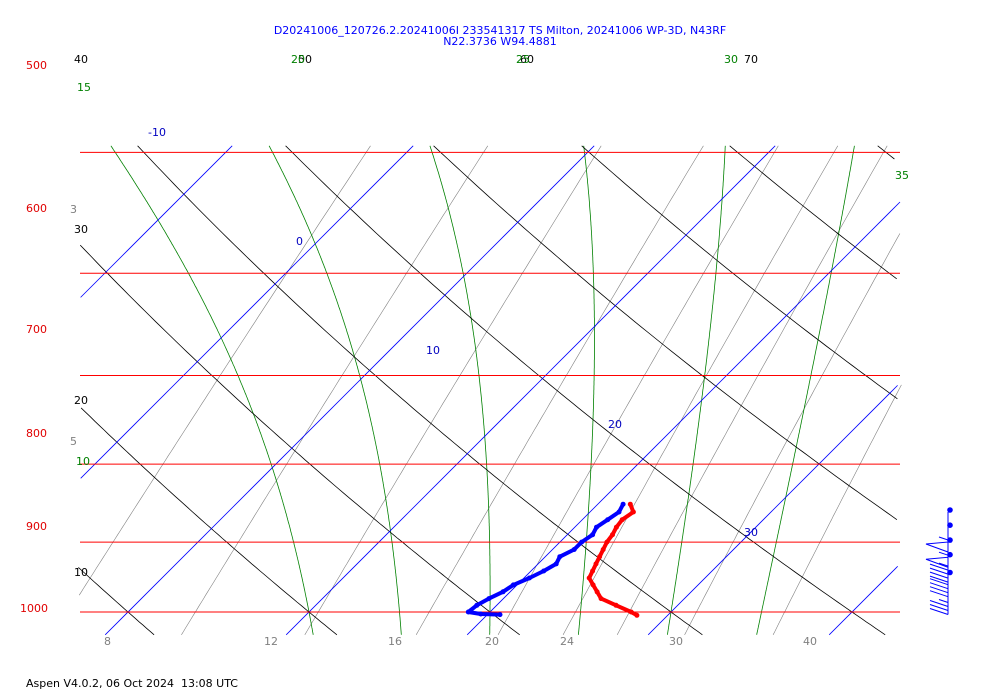 This screenshot has width=1000, height=700. Describe the element at coordinates (567, 641) in the screenshot. I see `mixing-ratio-label-24: 24` at that location.